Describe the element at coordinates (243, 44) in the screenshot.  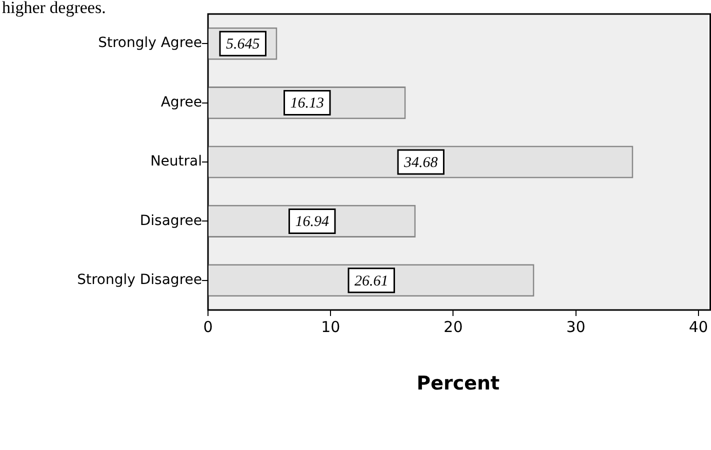
I see `data-label: 5.645` at that location.